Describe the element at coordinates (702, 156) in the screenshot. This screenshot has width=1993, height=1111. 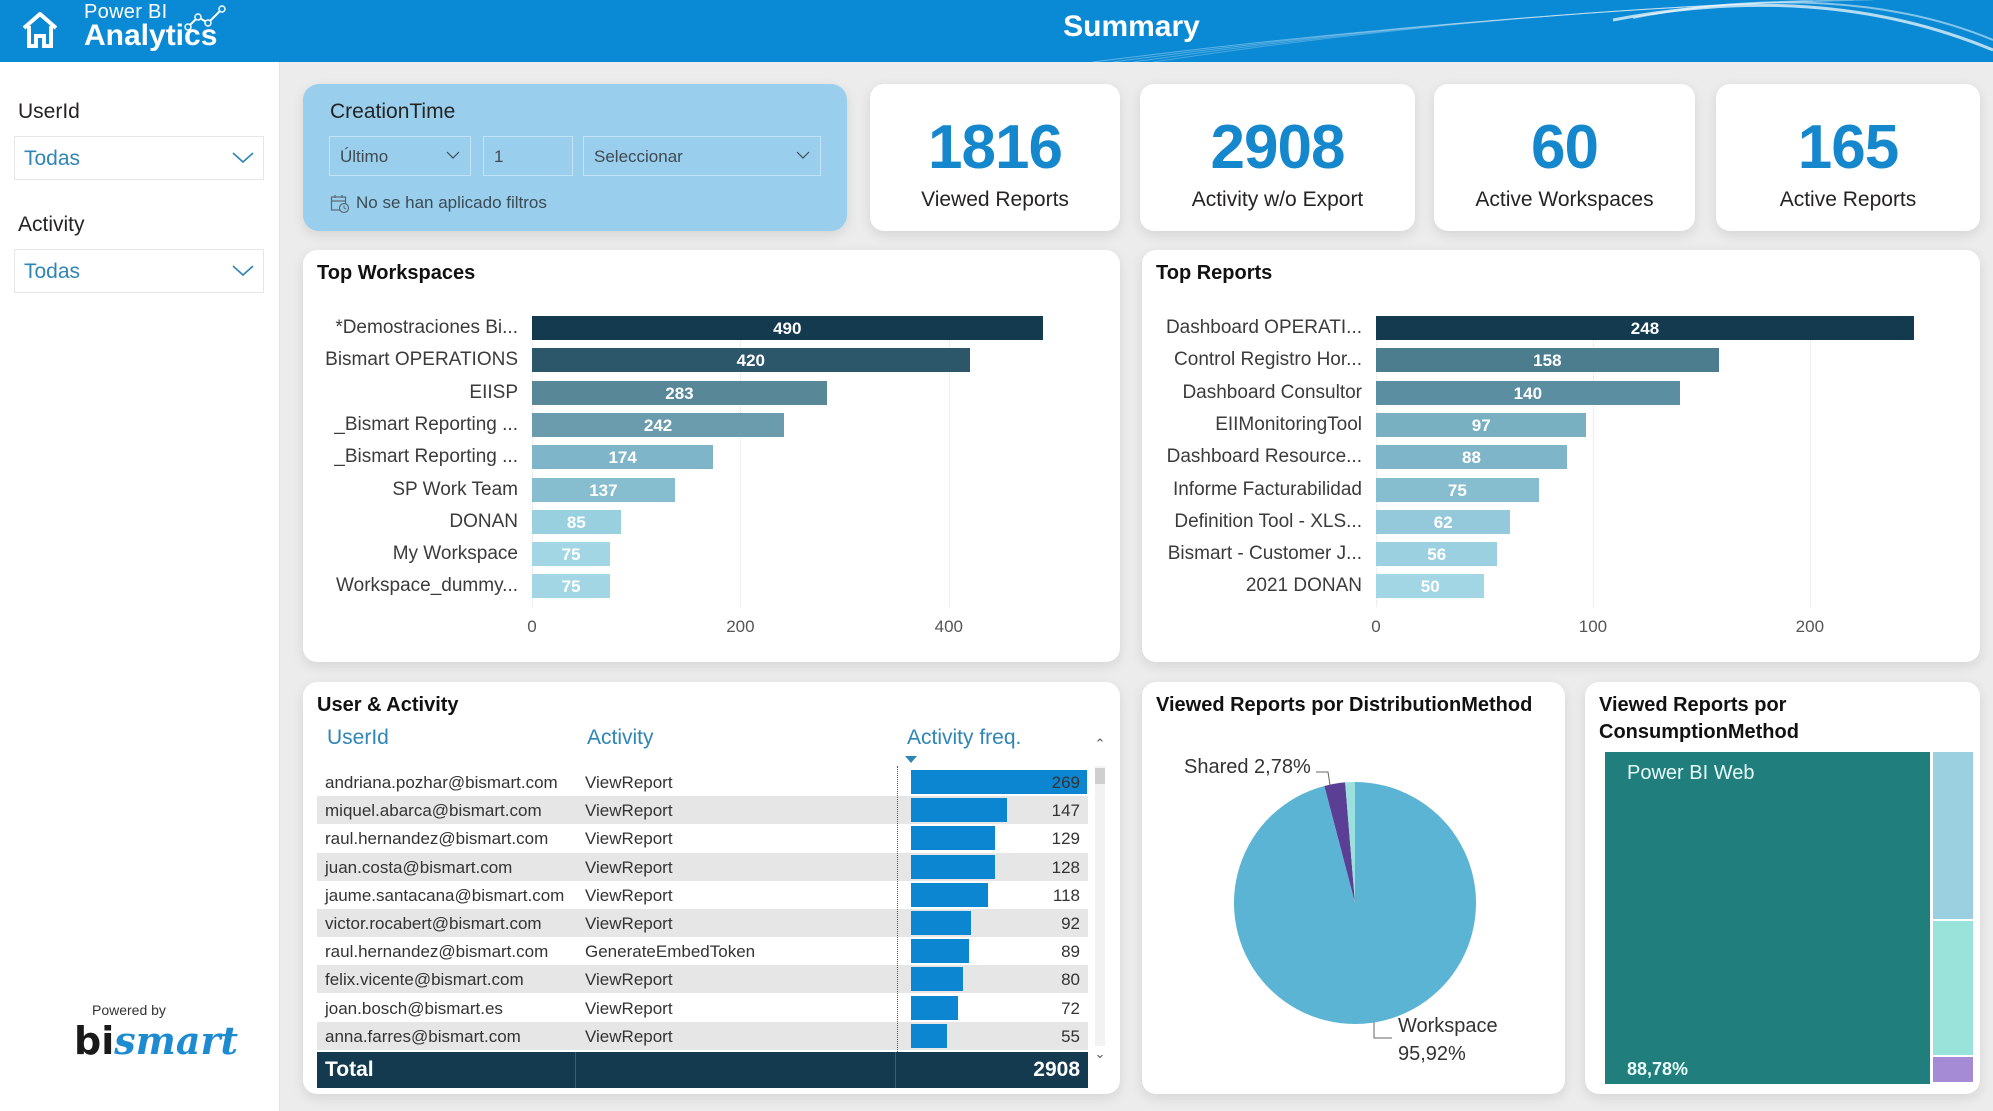
I see `unit-select: Seleccionar` at that location.